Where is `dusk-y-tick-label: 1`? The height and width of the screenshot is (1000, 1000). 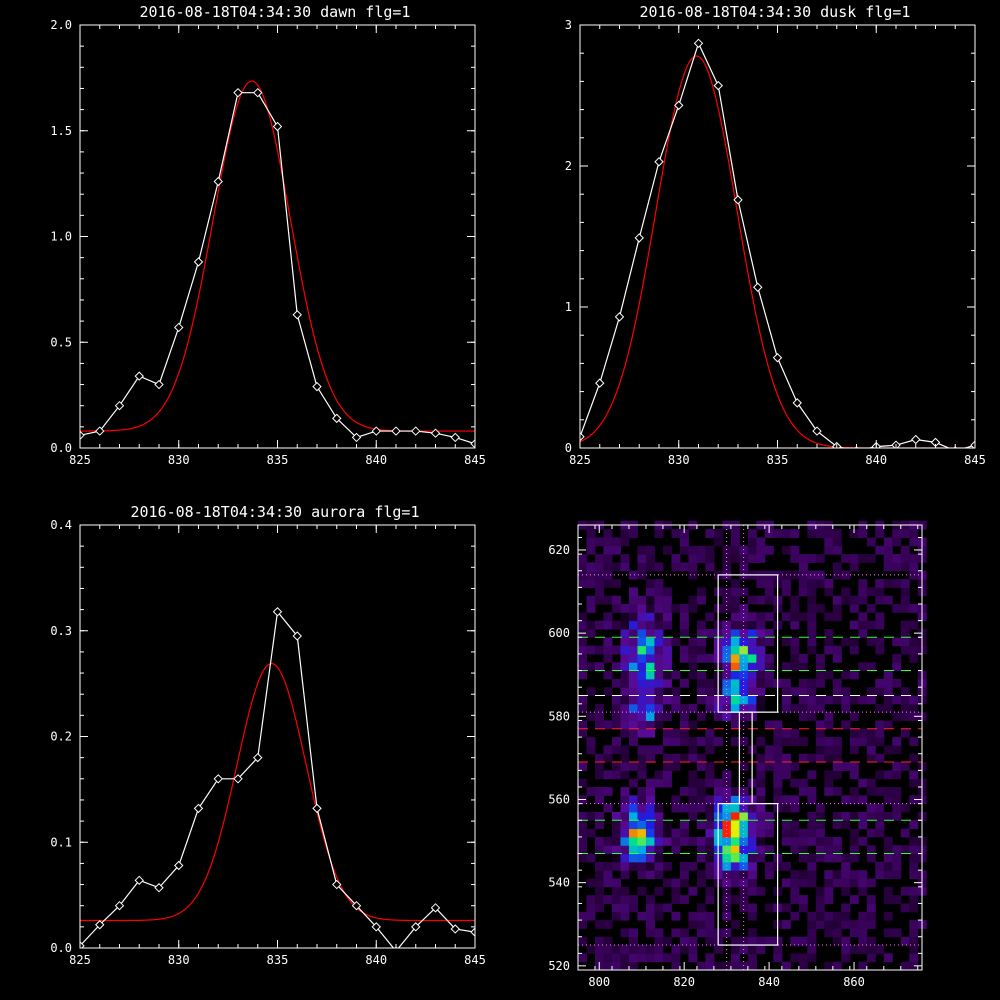 dusk-y-tick-label: 1 is located at coordinates (568, 307).